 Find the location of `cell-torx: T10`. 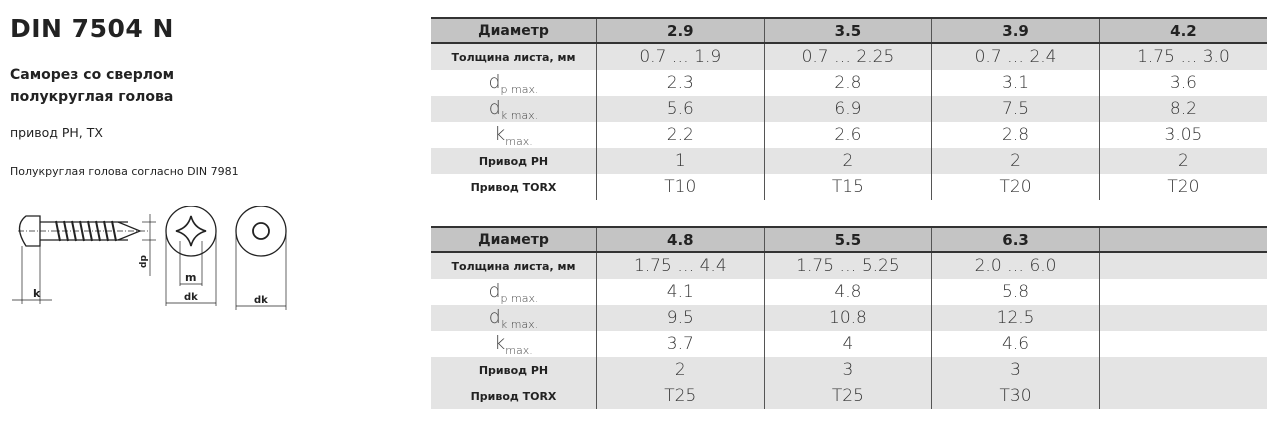

cell-torx: T10 is located at coordinates (680, 187).